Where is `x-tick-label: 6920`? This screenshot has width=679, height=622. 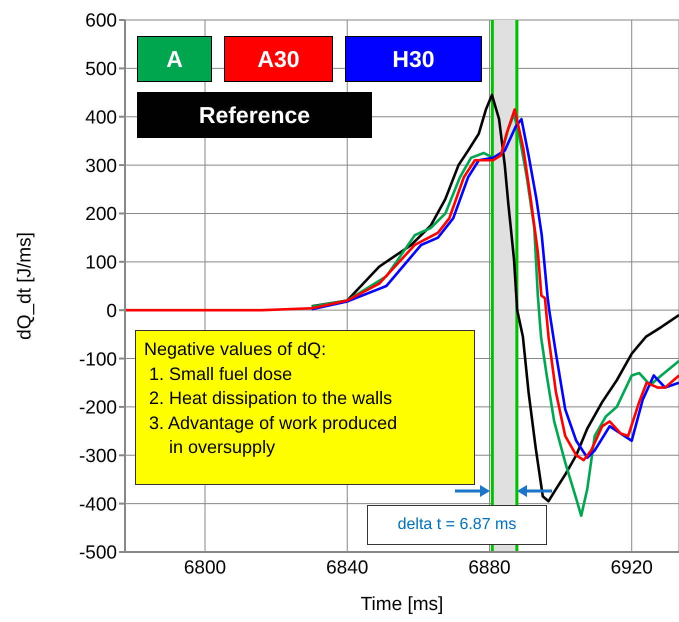 x-tick-label: 6920 is located at coordinates (631, 567).